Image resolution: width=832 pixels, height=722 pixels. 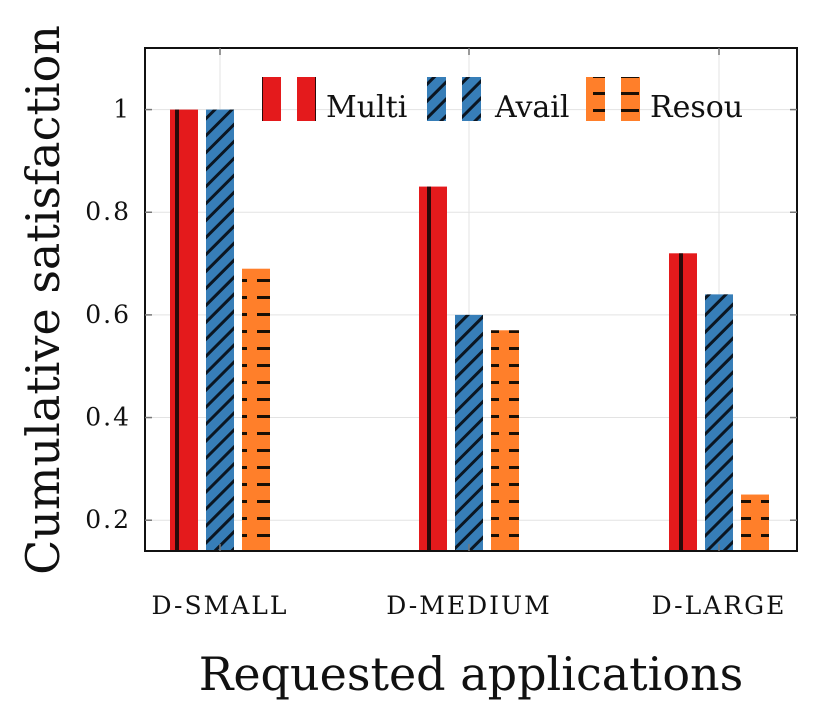 I want to click on bar-avail-d-small-hatch, so click(x=220, y=330).